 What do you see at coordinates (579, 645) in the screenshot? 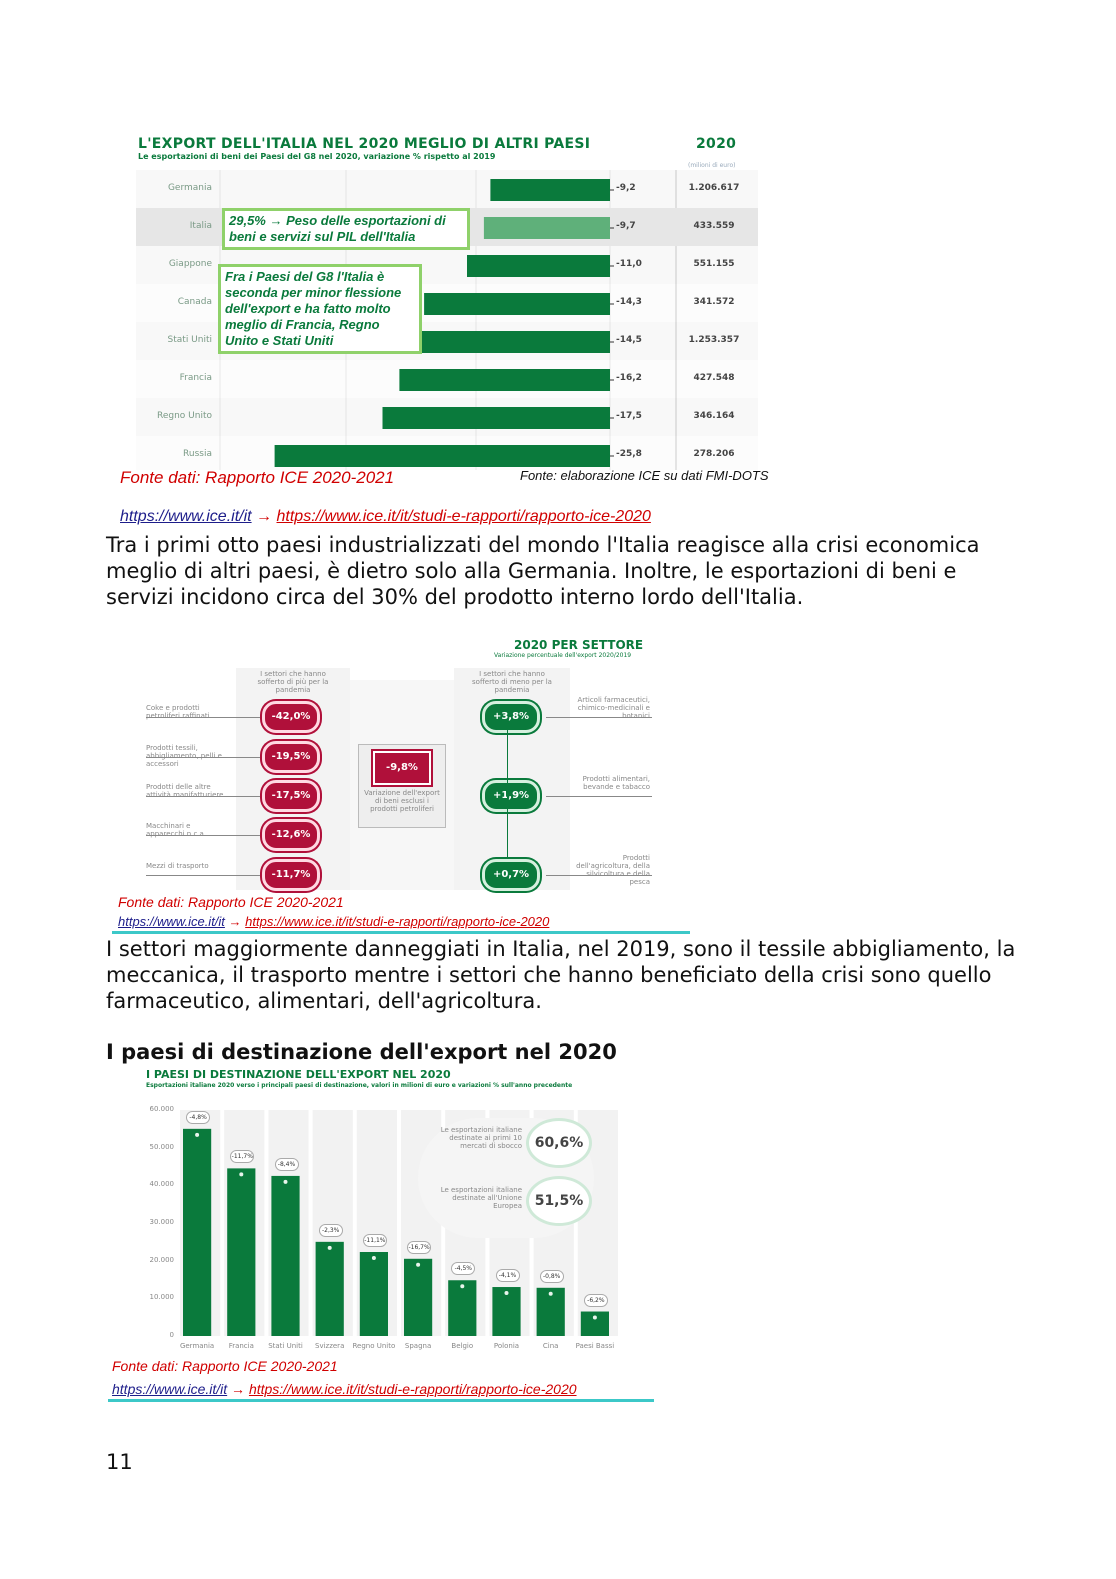
I see `chart2-title: 2020 PER SETTORE` at bounding box center [579, 645].